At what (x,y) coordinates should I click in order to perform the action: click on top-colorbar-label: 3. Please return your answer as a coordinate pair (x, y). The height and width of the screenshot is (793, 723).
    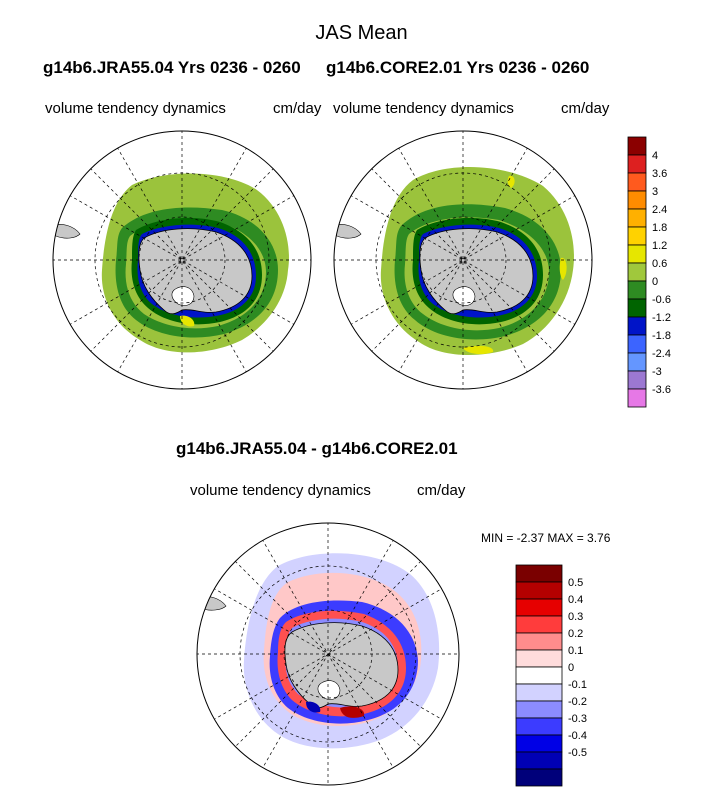
    Looking at the image, I should click on (655, 192).